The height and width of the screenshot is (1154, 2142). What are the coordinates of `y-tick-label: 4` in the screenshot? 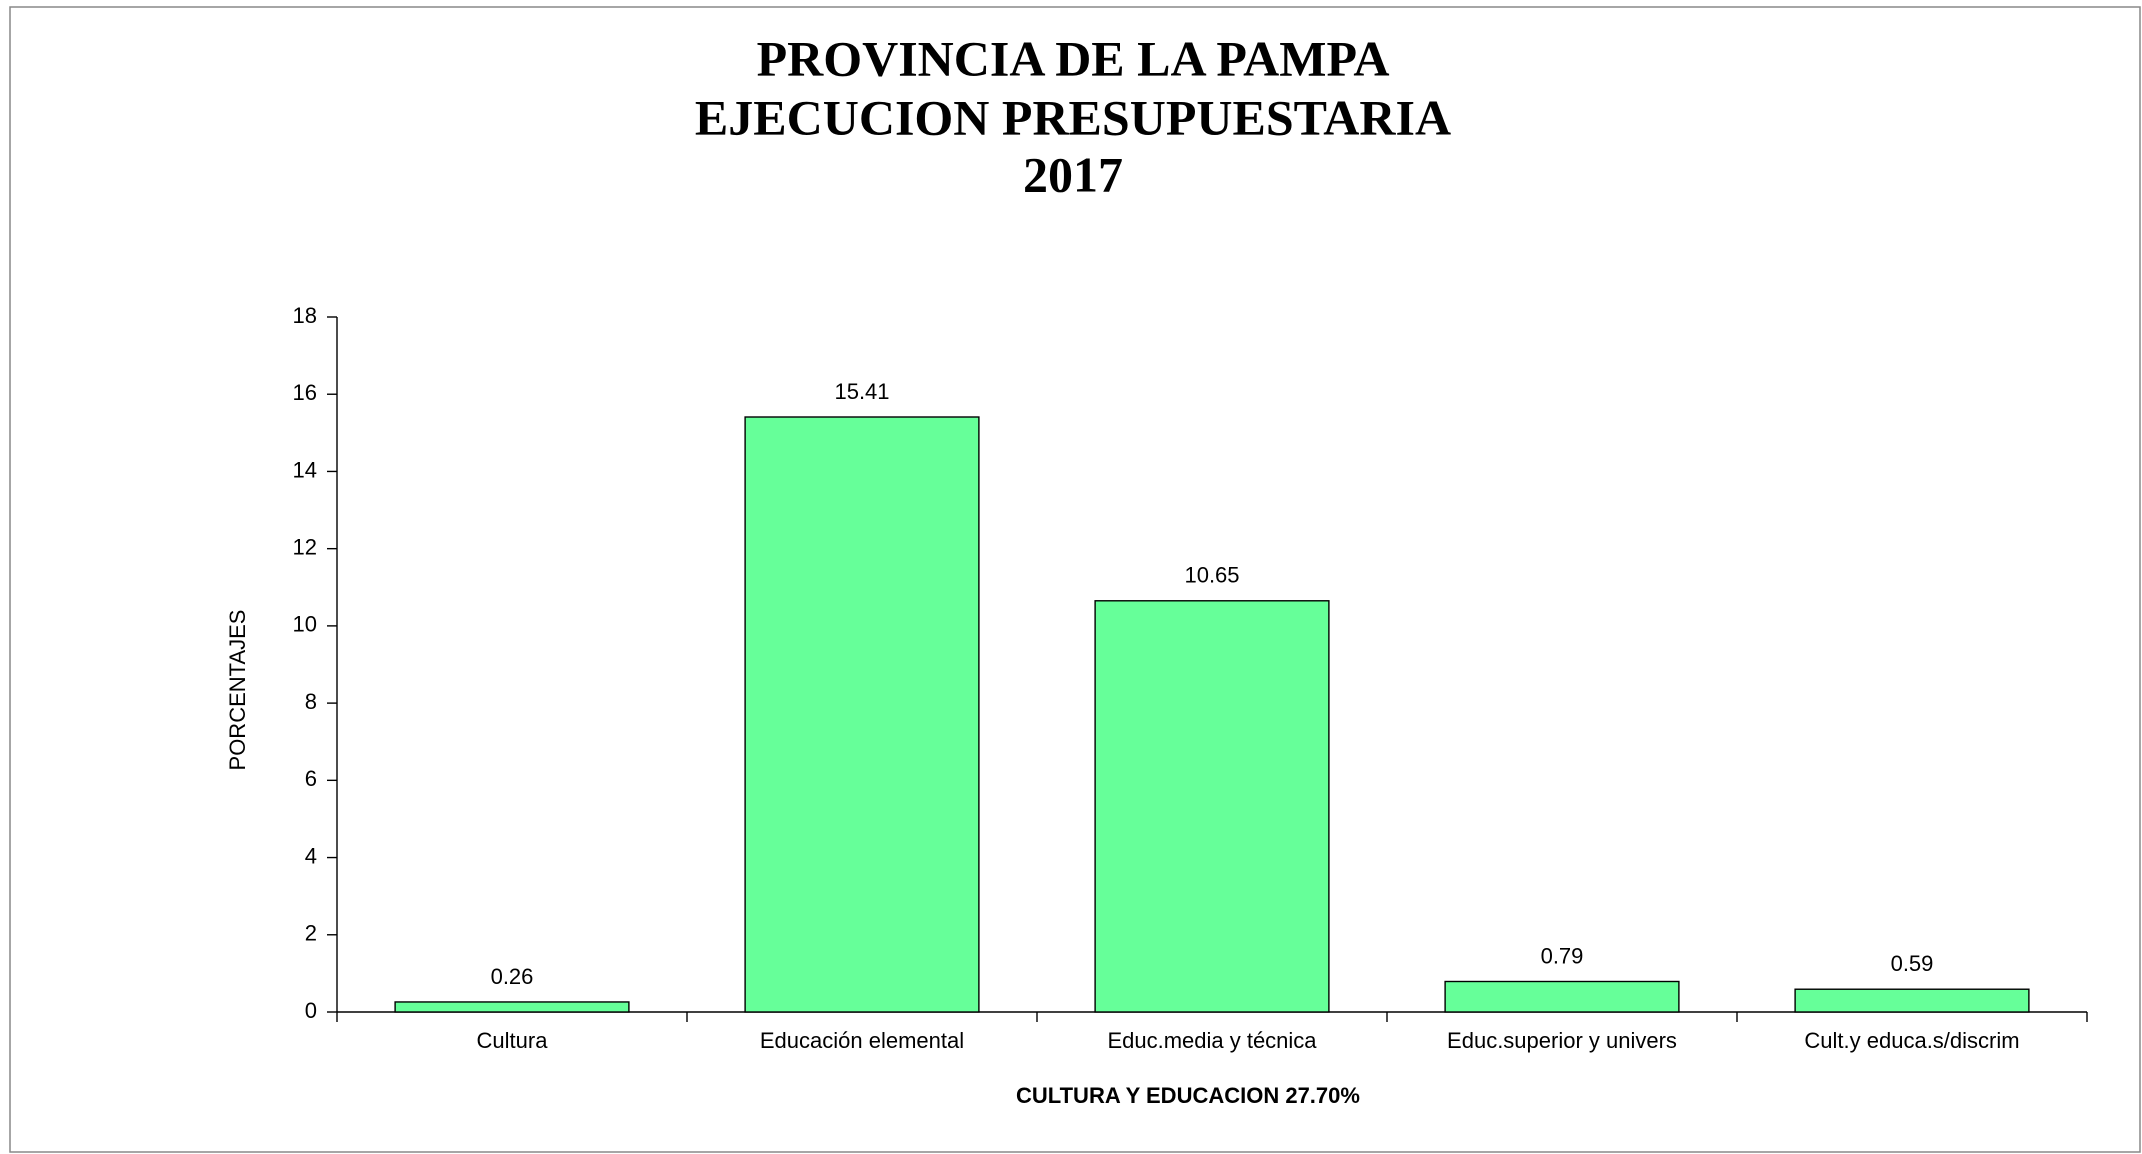 It's located at (311, 855).